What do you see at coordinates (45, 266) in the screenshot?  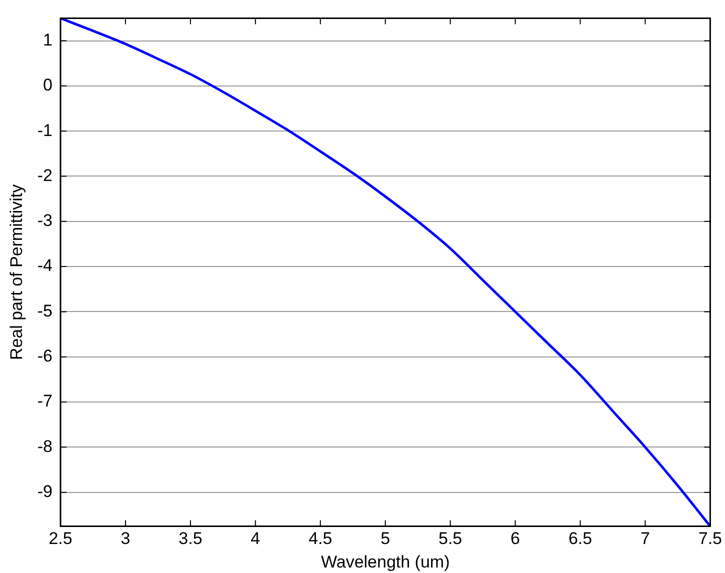 I see `y-tick-label: -4` at bounding box center [45, 266].